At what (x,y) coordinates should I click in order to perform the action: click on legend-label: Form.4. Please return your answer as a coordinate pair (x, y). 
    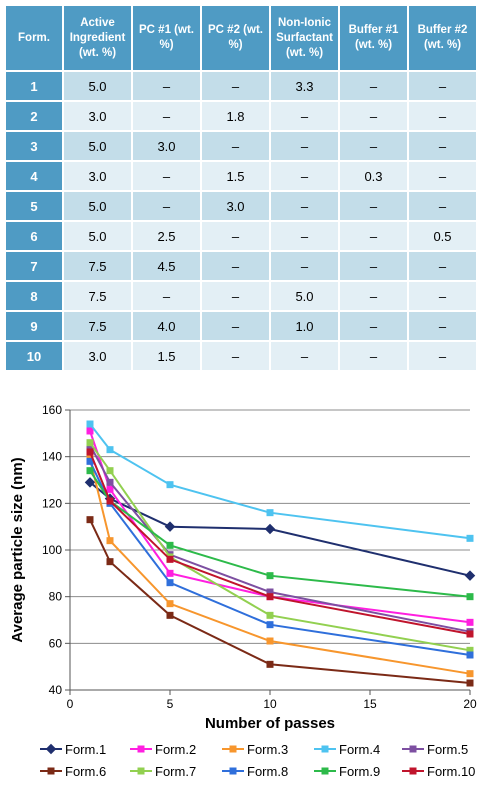
    Looking at the image, I should click on (359, 749).